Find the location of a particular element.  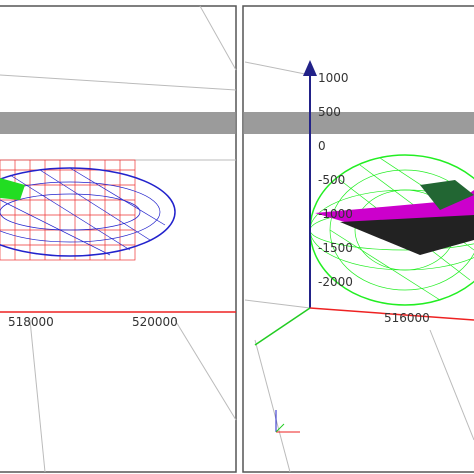

z-label: 500 is located at coordinates (329, 112).